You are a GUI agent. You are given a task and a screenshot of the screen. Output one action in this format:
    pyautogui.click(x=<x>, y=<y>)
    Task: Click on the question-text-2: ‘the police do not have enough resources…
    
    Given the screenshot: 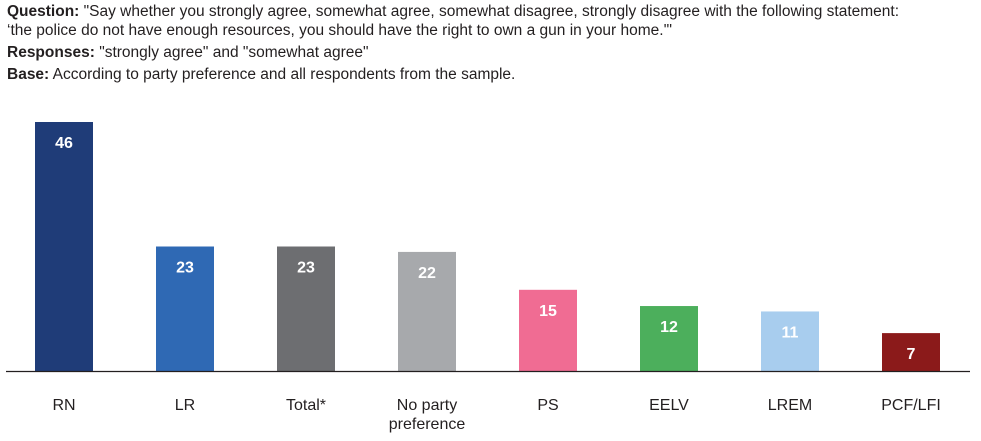 What is the action you would take?
    pyautogui.click(x=340, y=30)
    